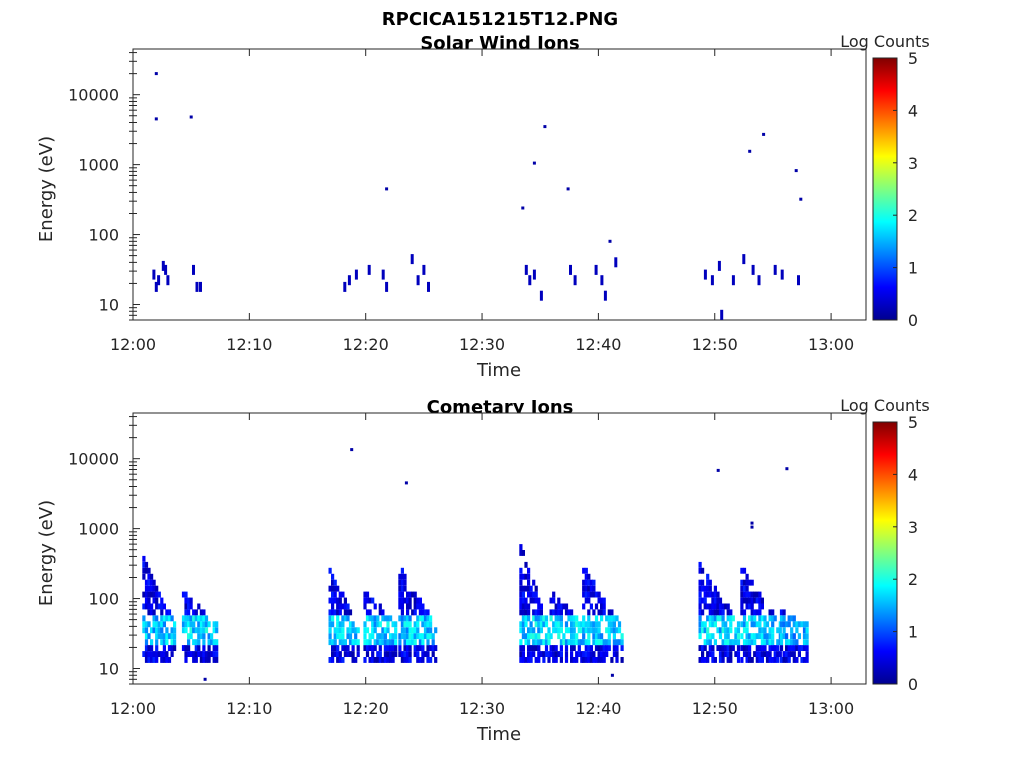  Describe the element at coordinates (98, 529) in the screenshot. I see `y-tick-label: 1000` at that location.